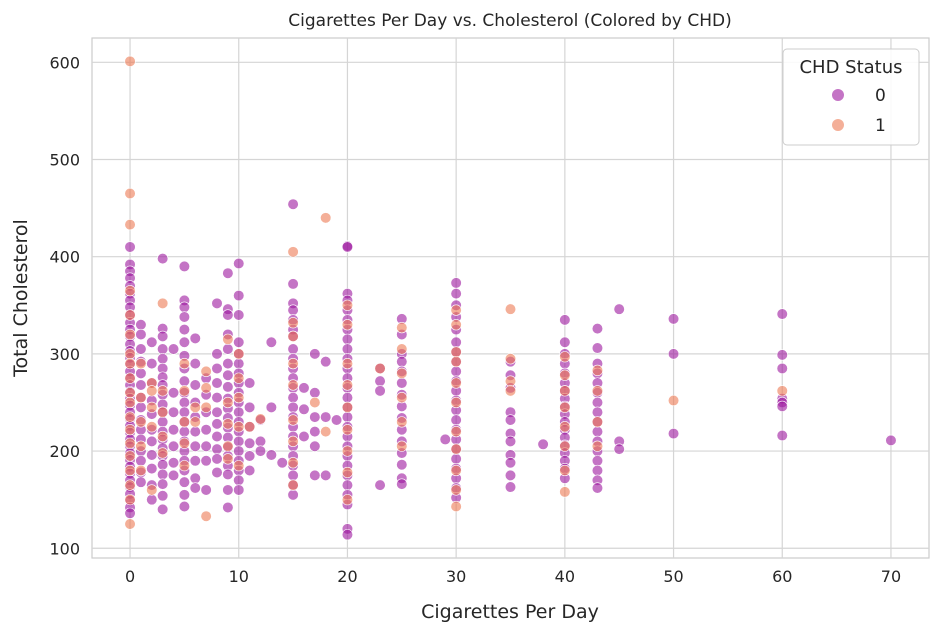 The width and height of the screenshot is (943, 636). I want to click on x-tick-label: 40, so click(565, 576).